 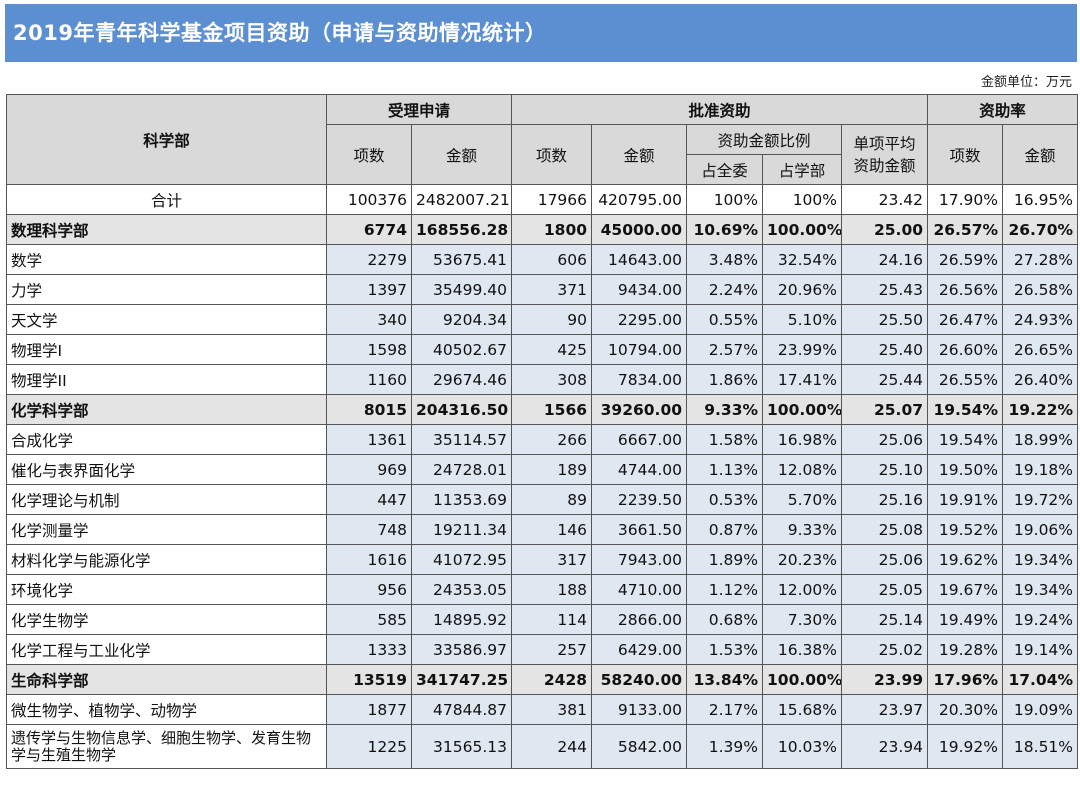 What do you see at coordinates (369, 439) in the screenshot?
I see `cell-apply-count: 1361` at bounding box center [369, 439].